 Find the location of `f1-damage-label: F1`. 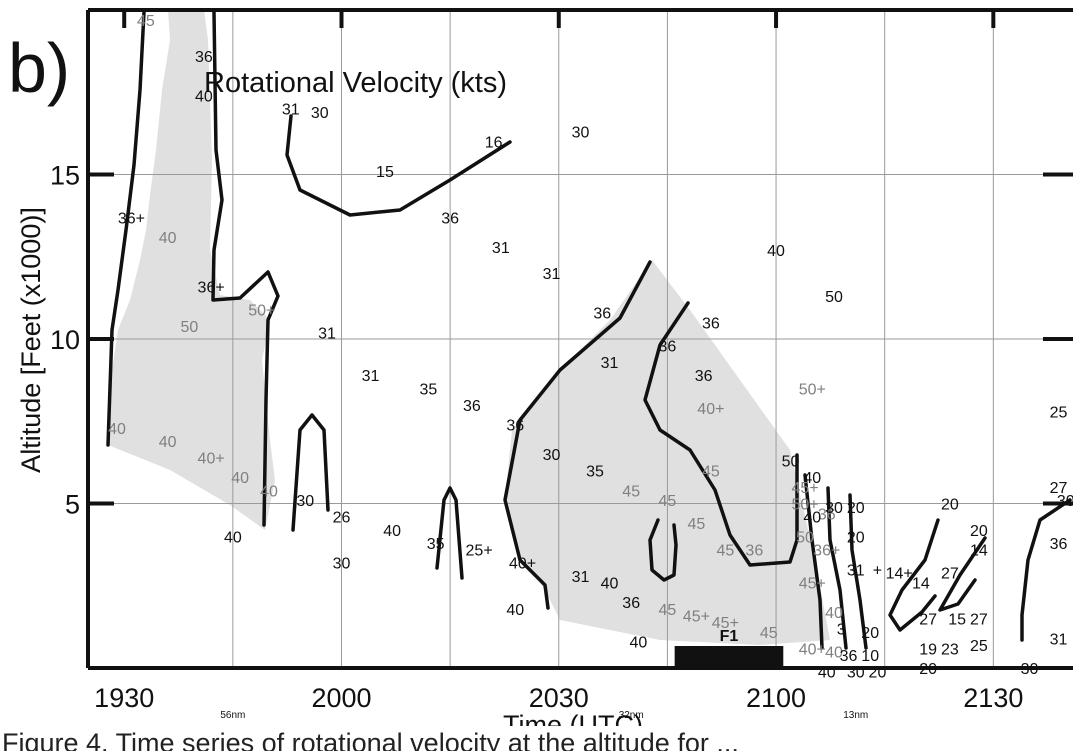

f1-damage-label: F1 is located at coordinates (729, 636).